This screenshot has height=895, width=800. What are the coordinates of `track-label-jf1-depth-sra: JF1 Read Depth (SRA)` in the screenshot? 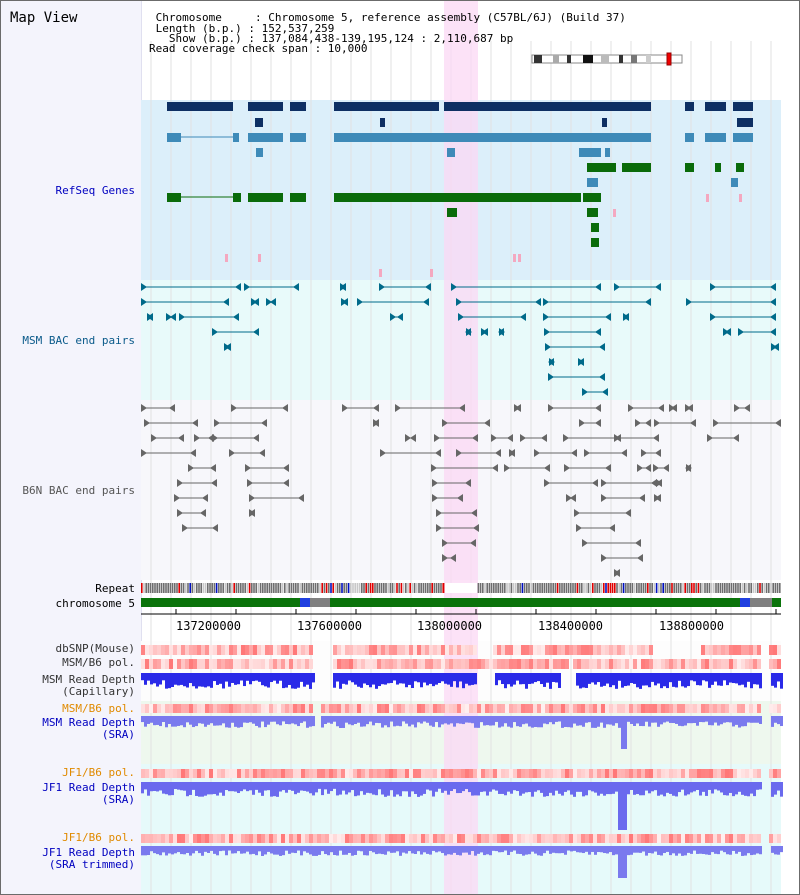 It's located at (88, 793).